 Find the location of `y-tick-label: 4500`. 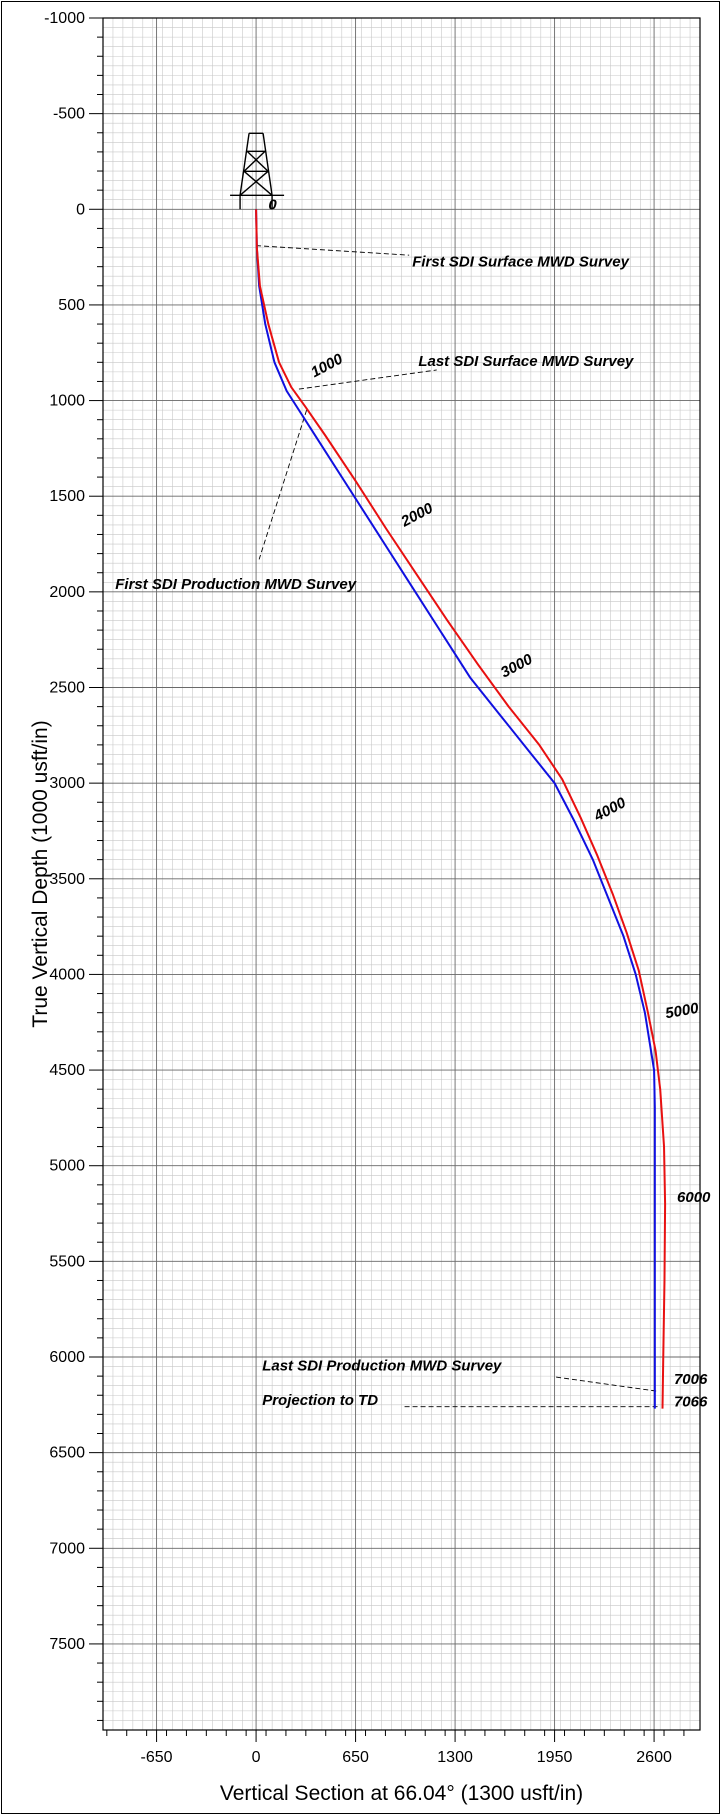

y-tick-label: 4500 is located at coordinates (67, 1070).